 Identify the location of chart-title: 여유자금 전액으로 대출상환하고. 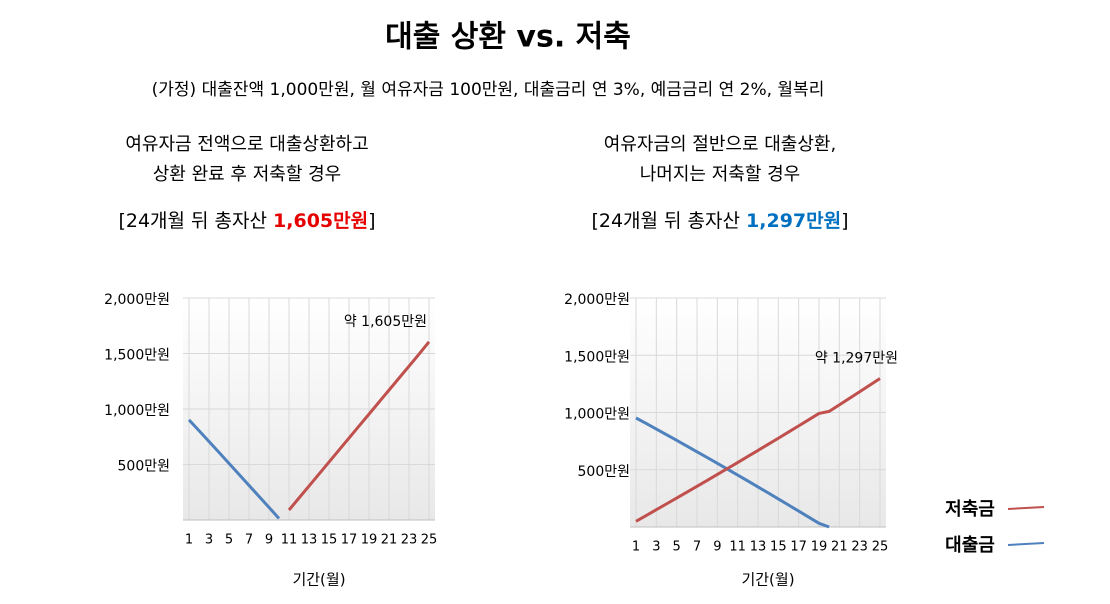
(246, 144).